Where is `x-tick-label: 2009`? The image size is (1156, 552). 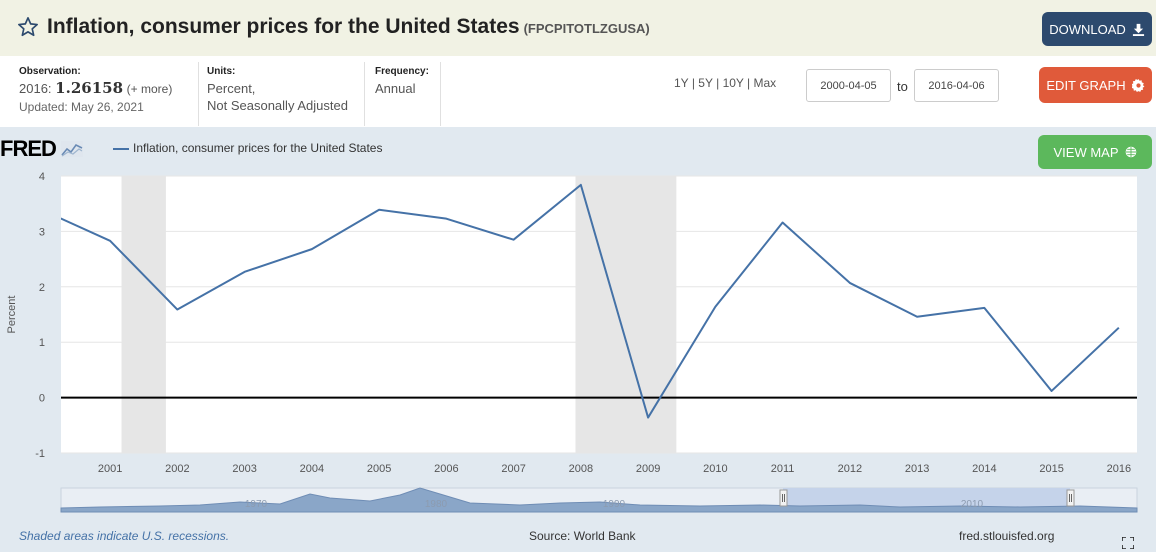
x-tick-label: 2009 is located at coordinates (648, 469).